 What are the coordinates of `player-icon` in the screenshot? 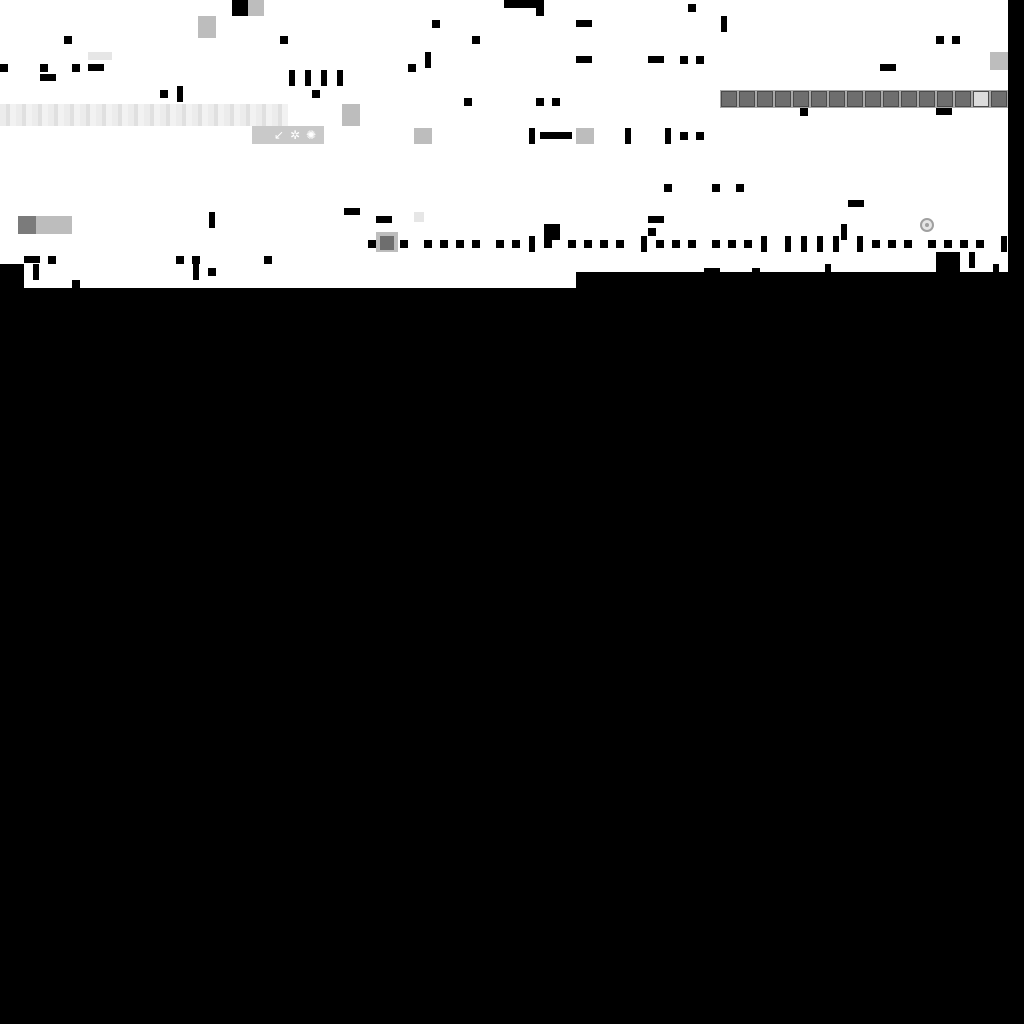 It's located at (387, 242).